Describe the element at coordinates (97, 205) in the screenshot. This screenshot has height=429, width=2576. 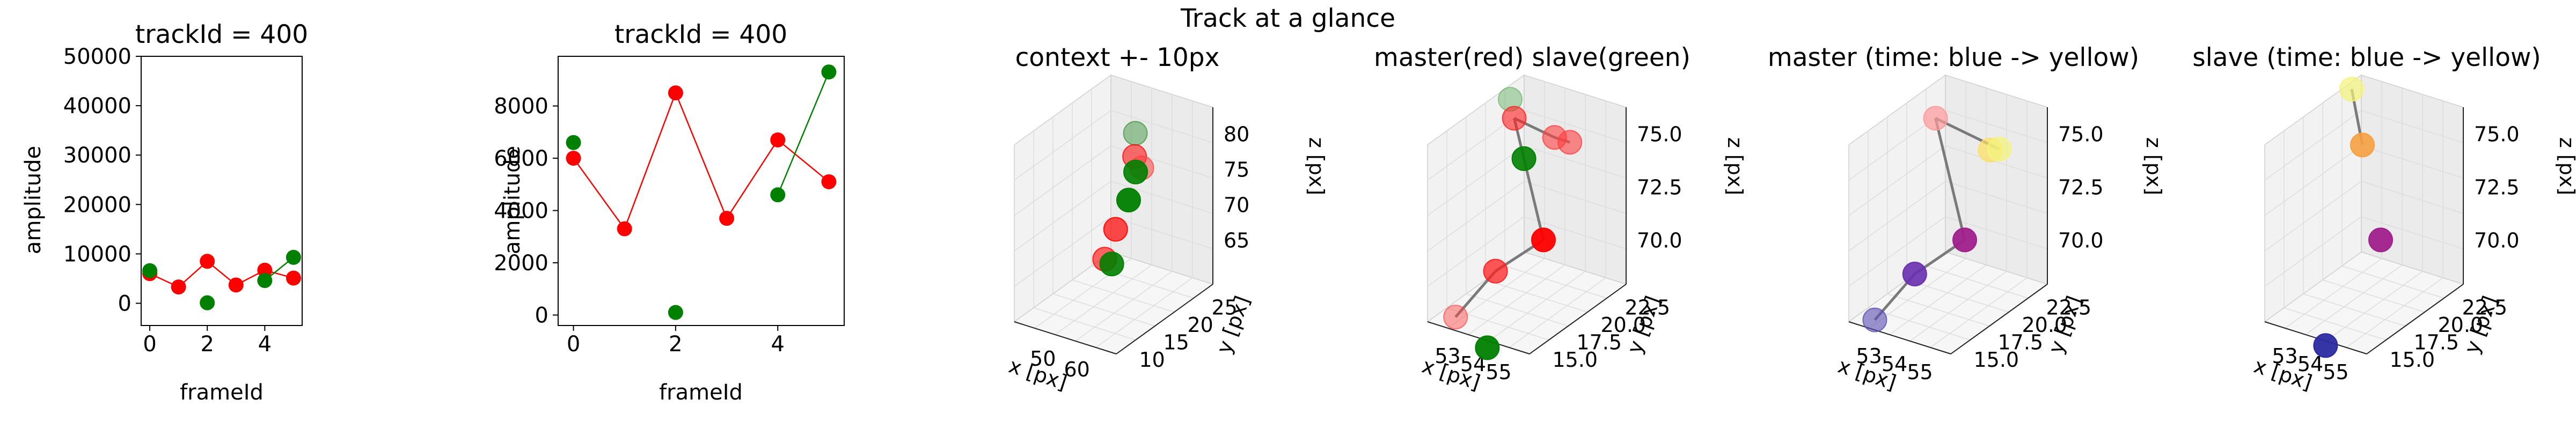
I see `y-tick-label: 20000` at that location.